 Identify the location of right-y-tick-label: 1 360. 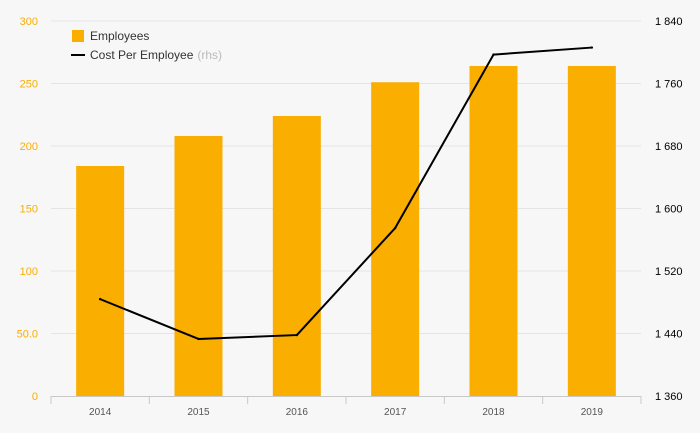
(669, 397).